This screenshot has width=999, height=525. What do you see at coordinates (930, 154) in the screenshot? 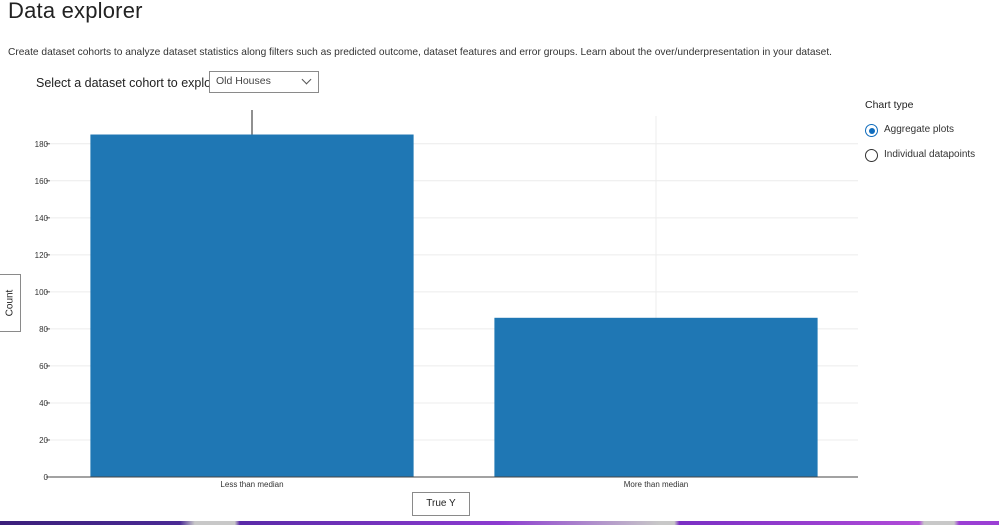
I see `radio-label: Individual datapoints` at bounding box center [930, 154].